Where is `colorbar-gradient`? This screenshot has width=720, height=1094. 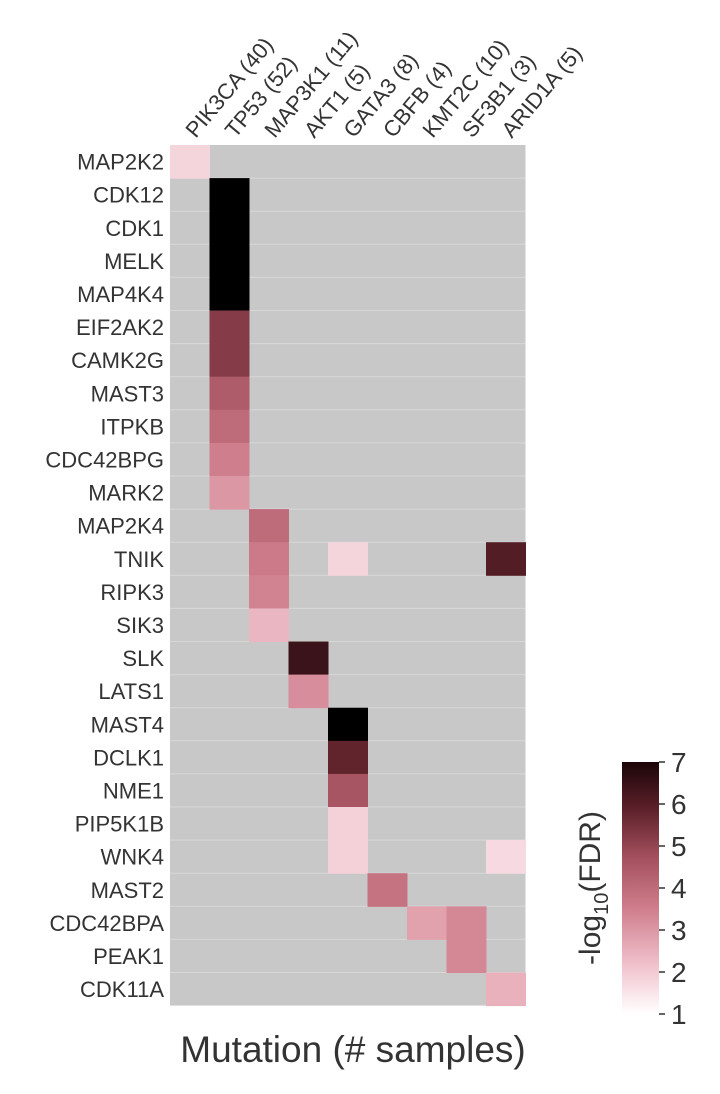
colorbar-gradient is located at coordinates (640, 888).